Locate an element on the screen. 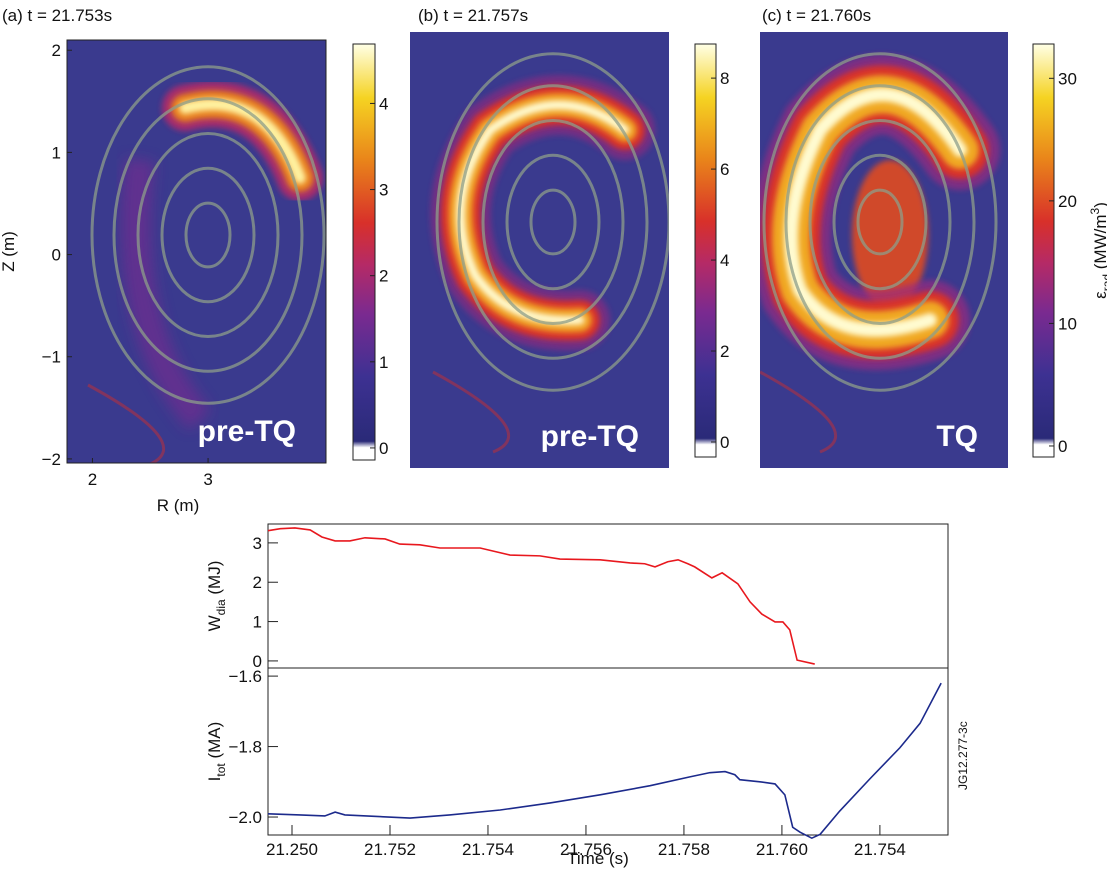 The height and width of the screenshot is (871, 1107). y-axis-label: Wdia (MJ) is located at coordinates (216, 596).